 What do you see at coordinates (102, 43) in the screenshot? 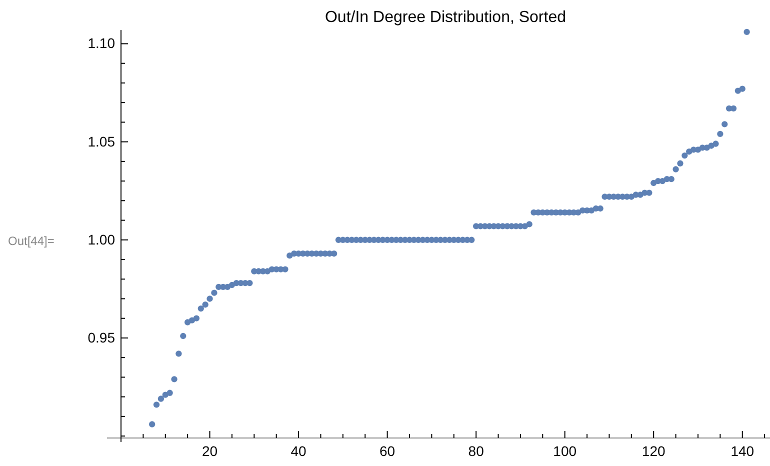
I see `y-tick-label: 1.10` at bounding box center [102, 43].